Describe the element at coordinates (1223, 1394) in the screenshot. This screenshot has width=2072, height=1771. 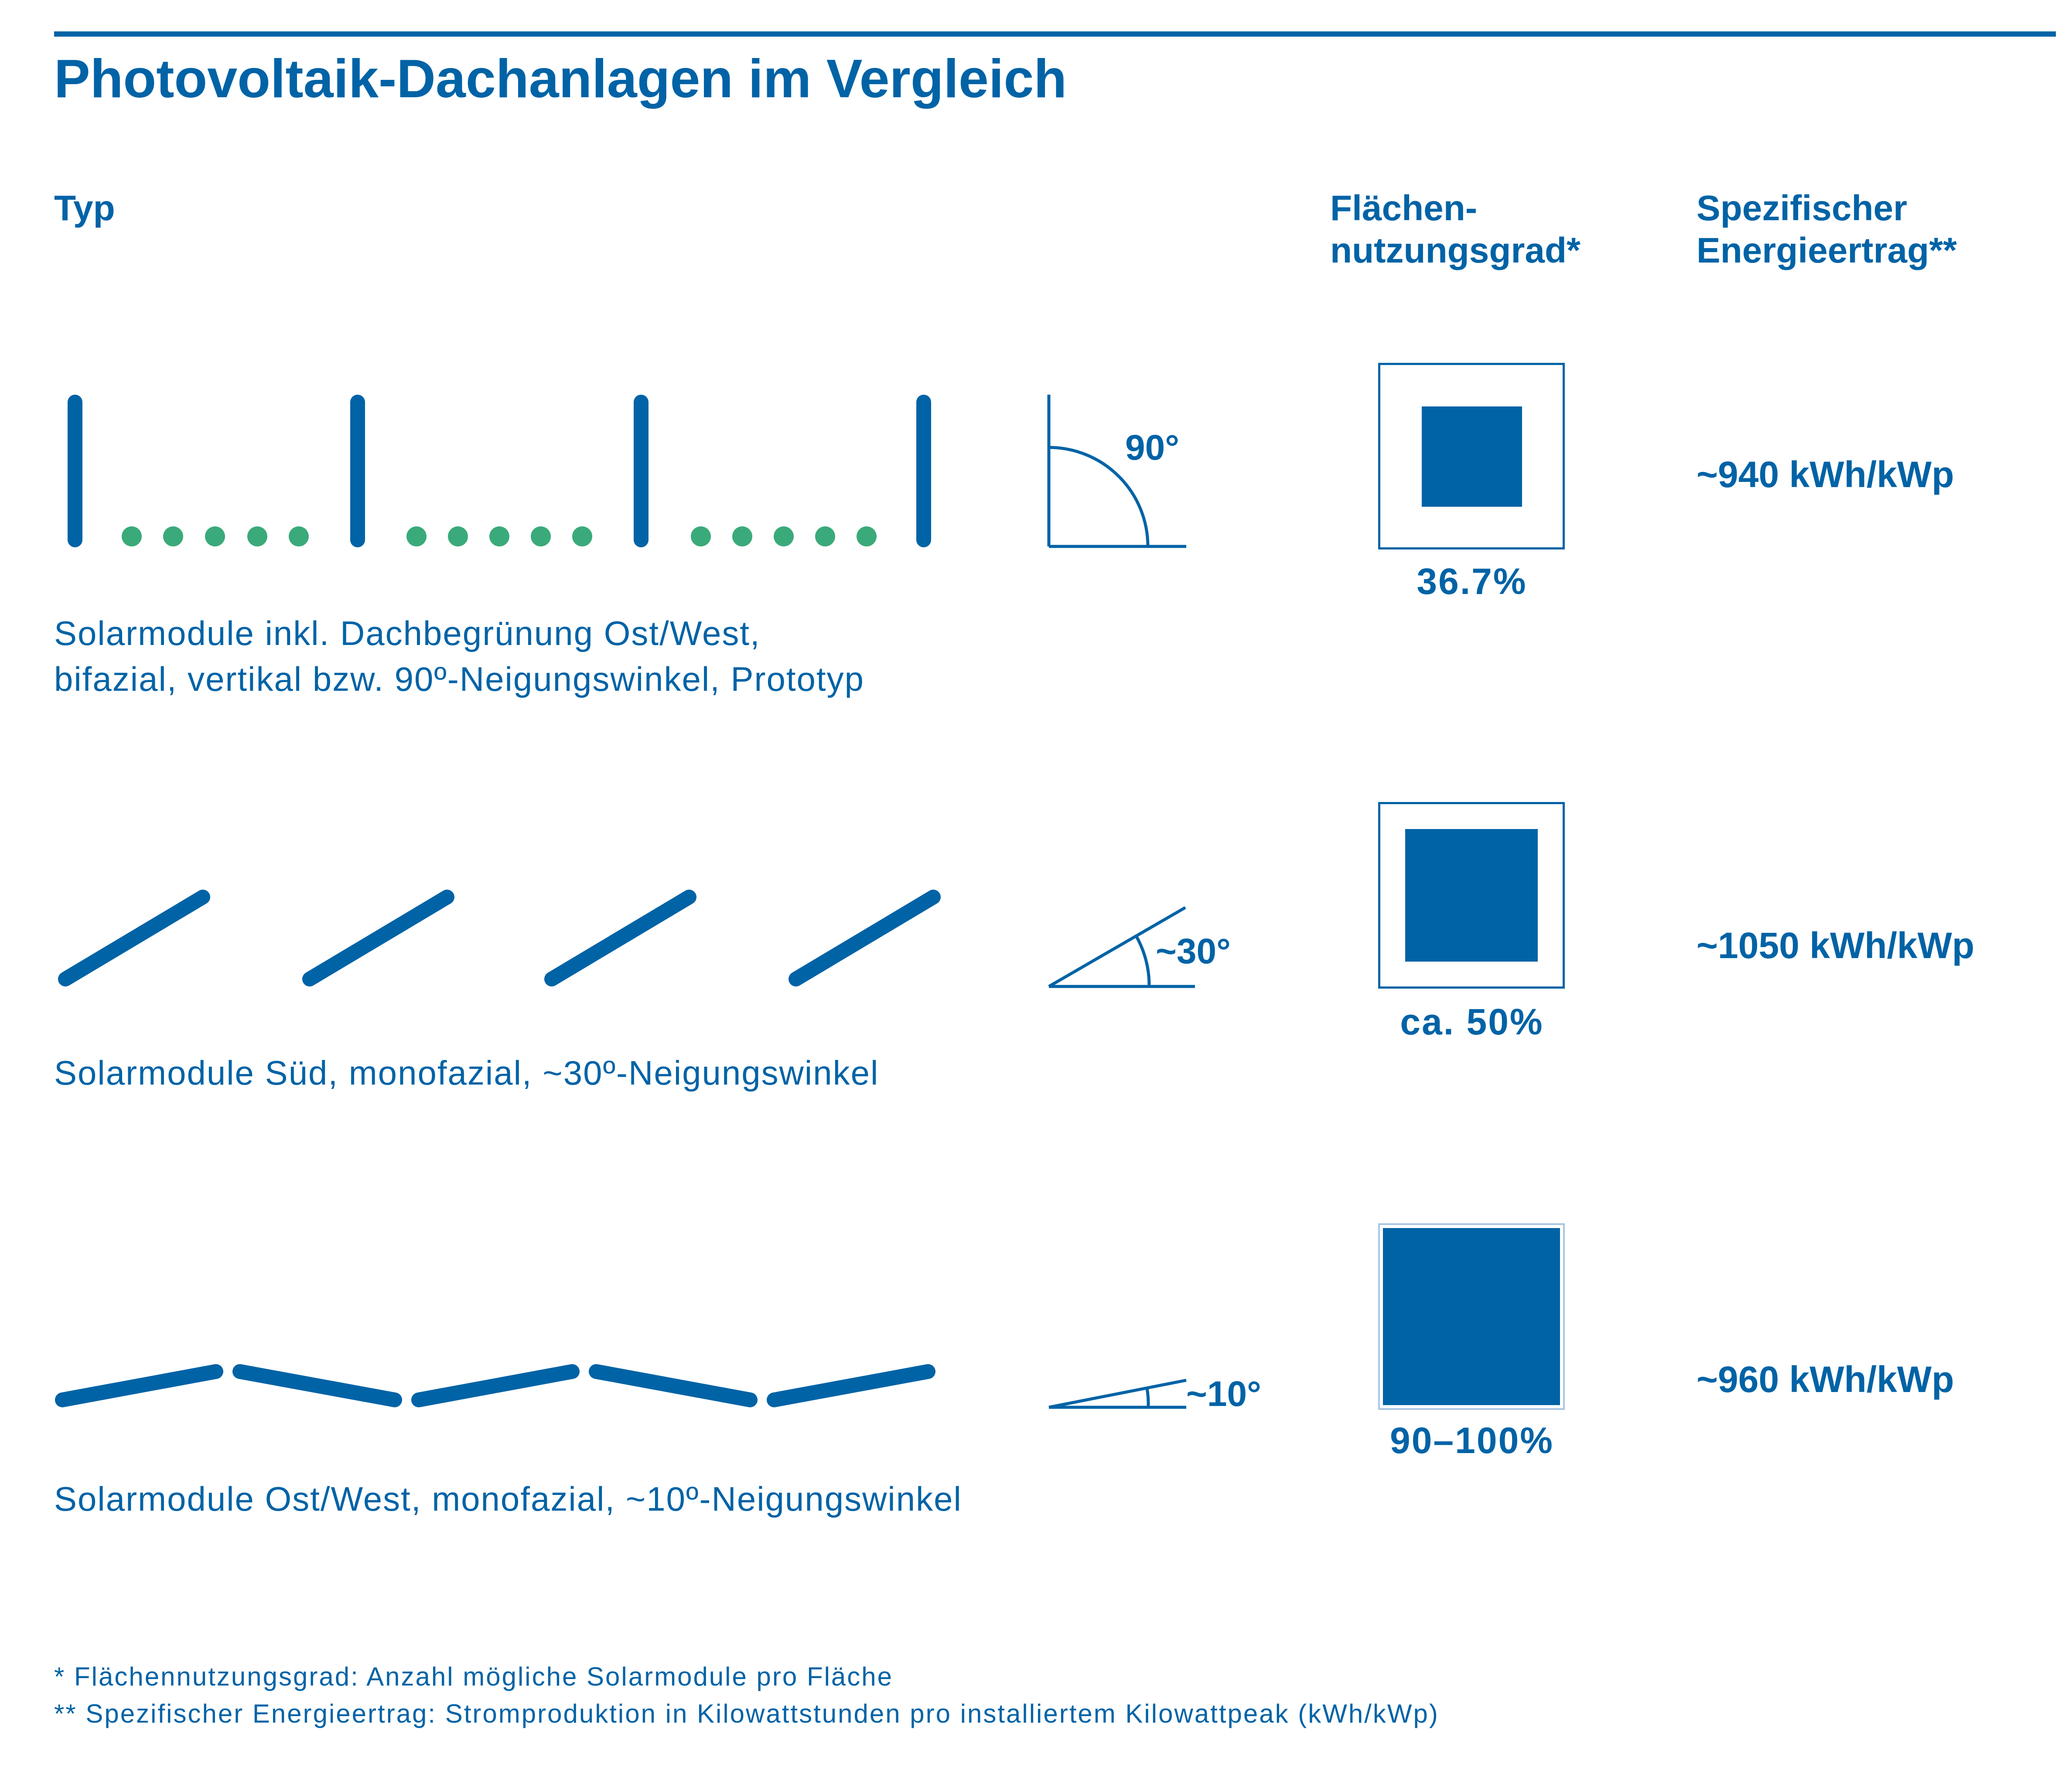
I see `angle-label-10: ~10°` at that location.